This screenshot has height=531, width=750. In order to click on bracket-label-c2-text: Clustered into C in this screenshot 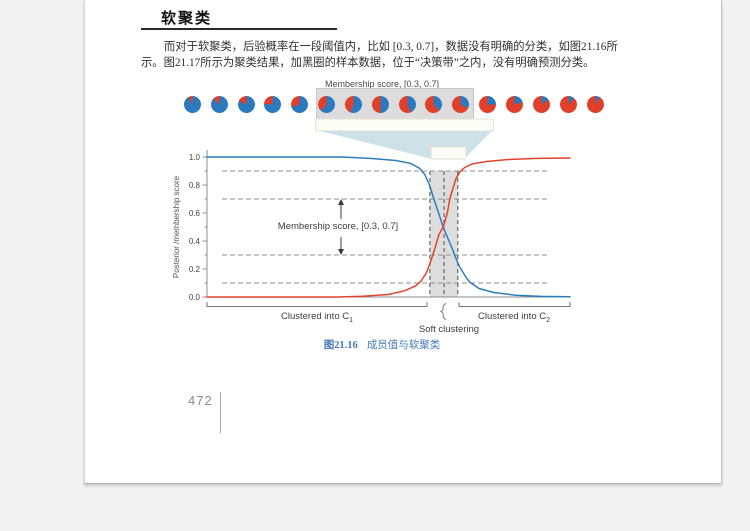, I will do `click(512, 316)`.